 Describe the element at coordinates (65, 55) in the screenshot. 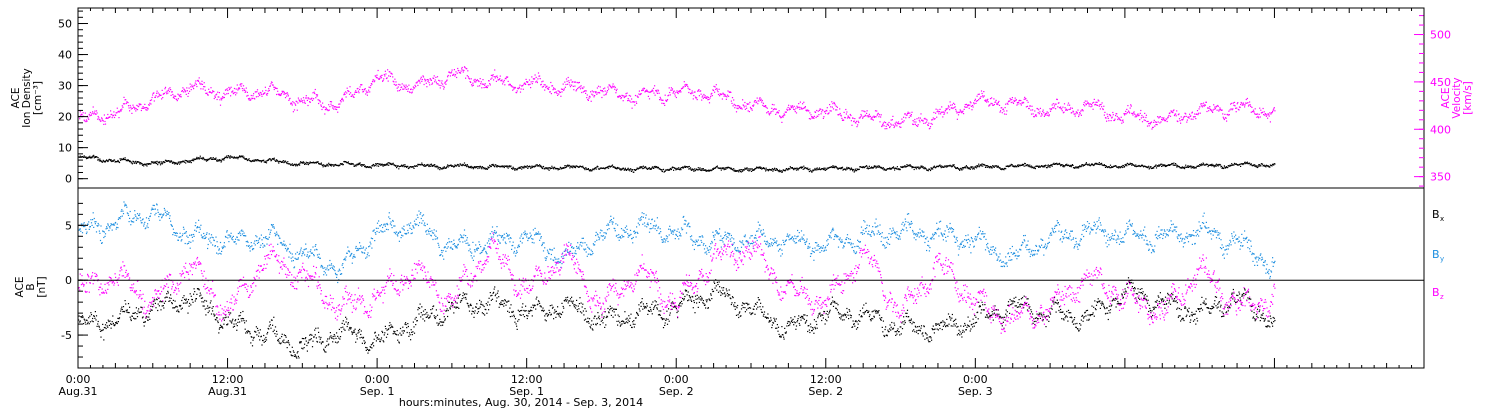

I see `density-tick-label: 40` at that location.